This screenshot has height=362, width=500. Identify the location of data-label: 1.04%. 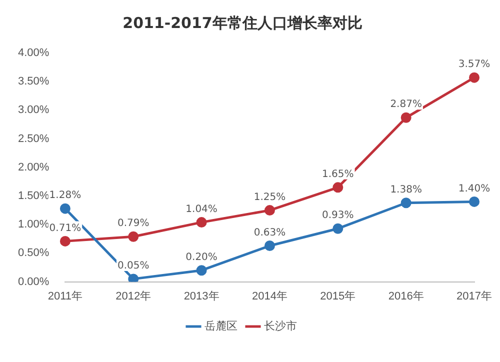
(202, 209).